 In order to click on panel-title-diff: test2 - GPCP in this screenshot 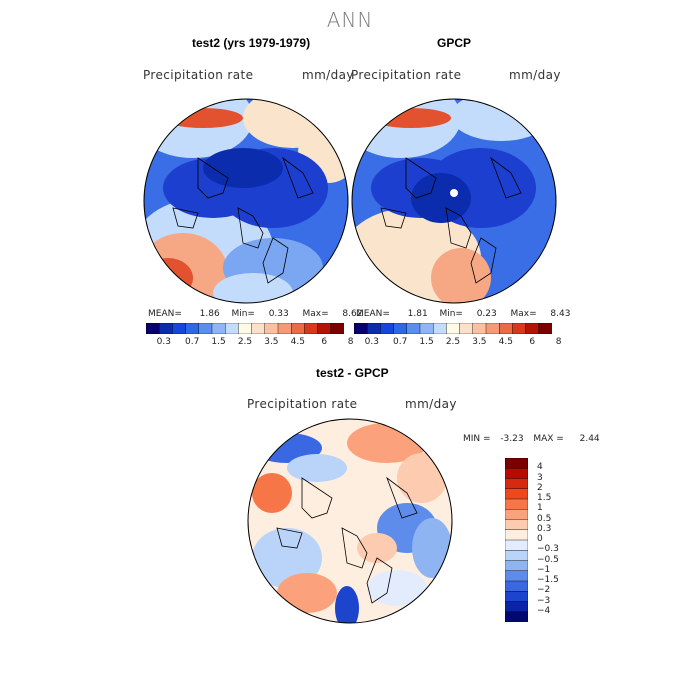, I will do `click(352, 373)`.